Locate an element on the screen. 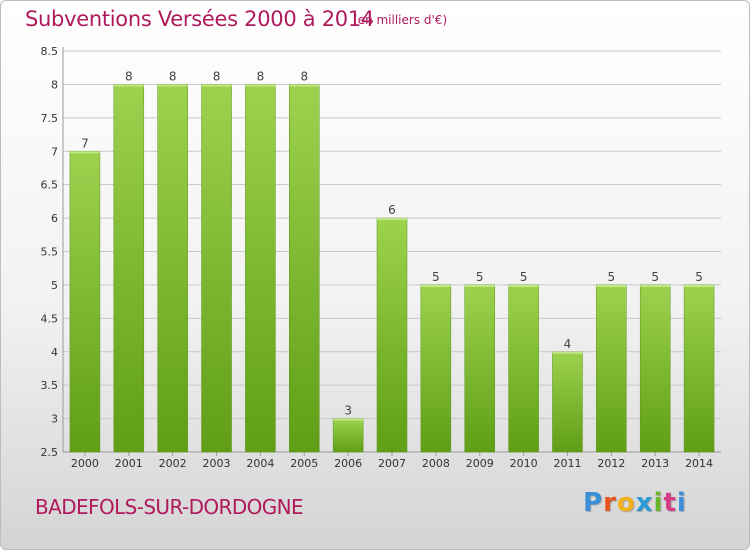 This screenshot has height=550, width=750. value-label-2011: 4 is located at coordinates (568, 344).